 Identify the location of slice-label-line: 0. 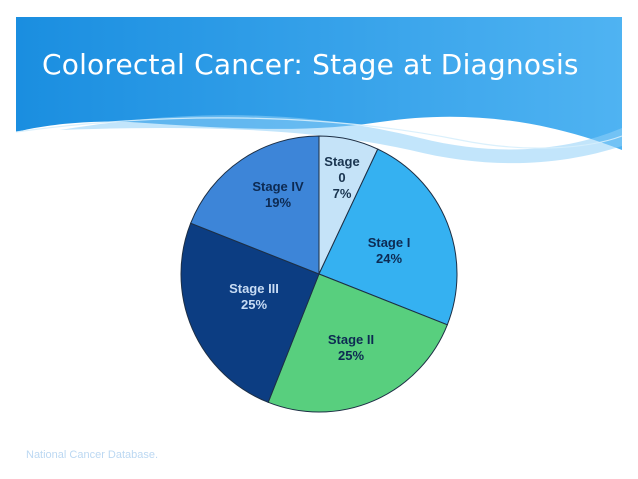
(341, 177).